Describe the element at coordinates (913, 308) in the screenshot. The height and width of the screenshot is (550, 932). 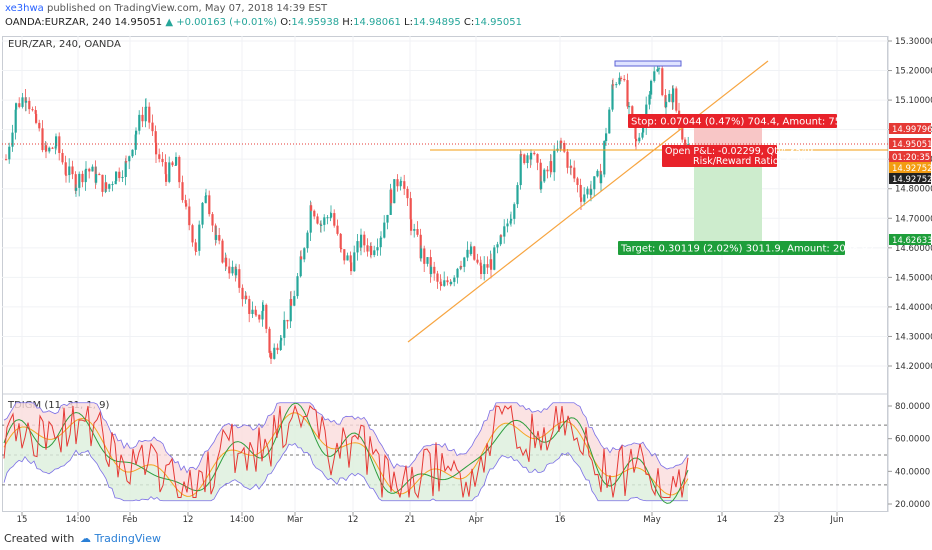
I see `price-tick-label: 14.40000` at that location.